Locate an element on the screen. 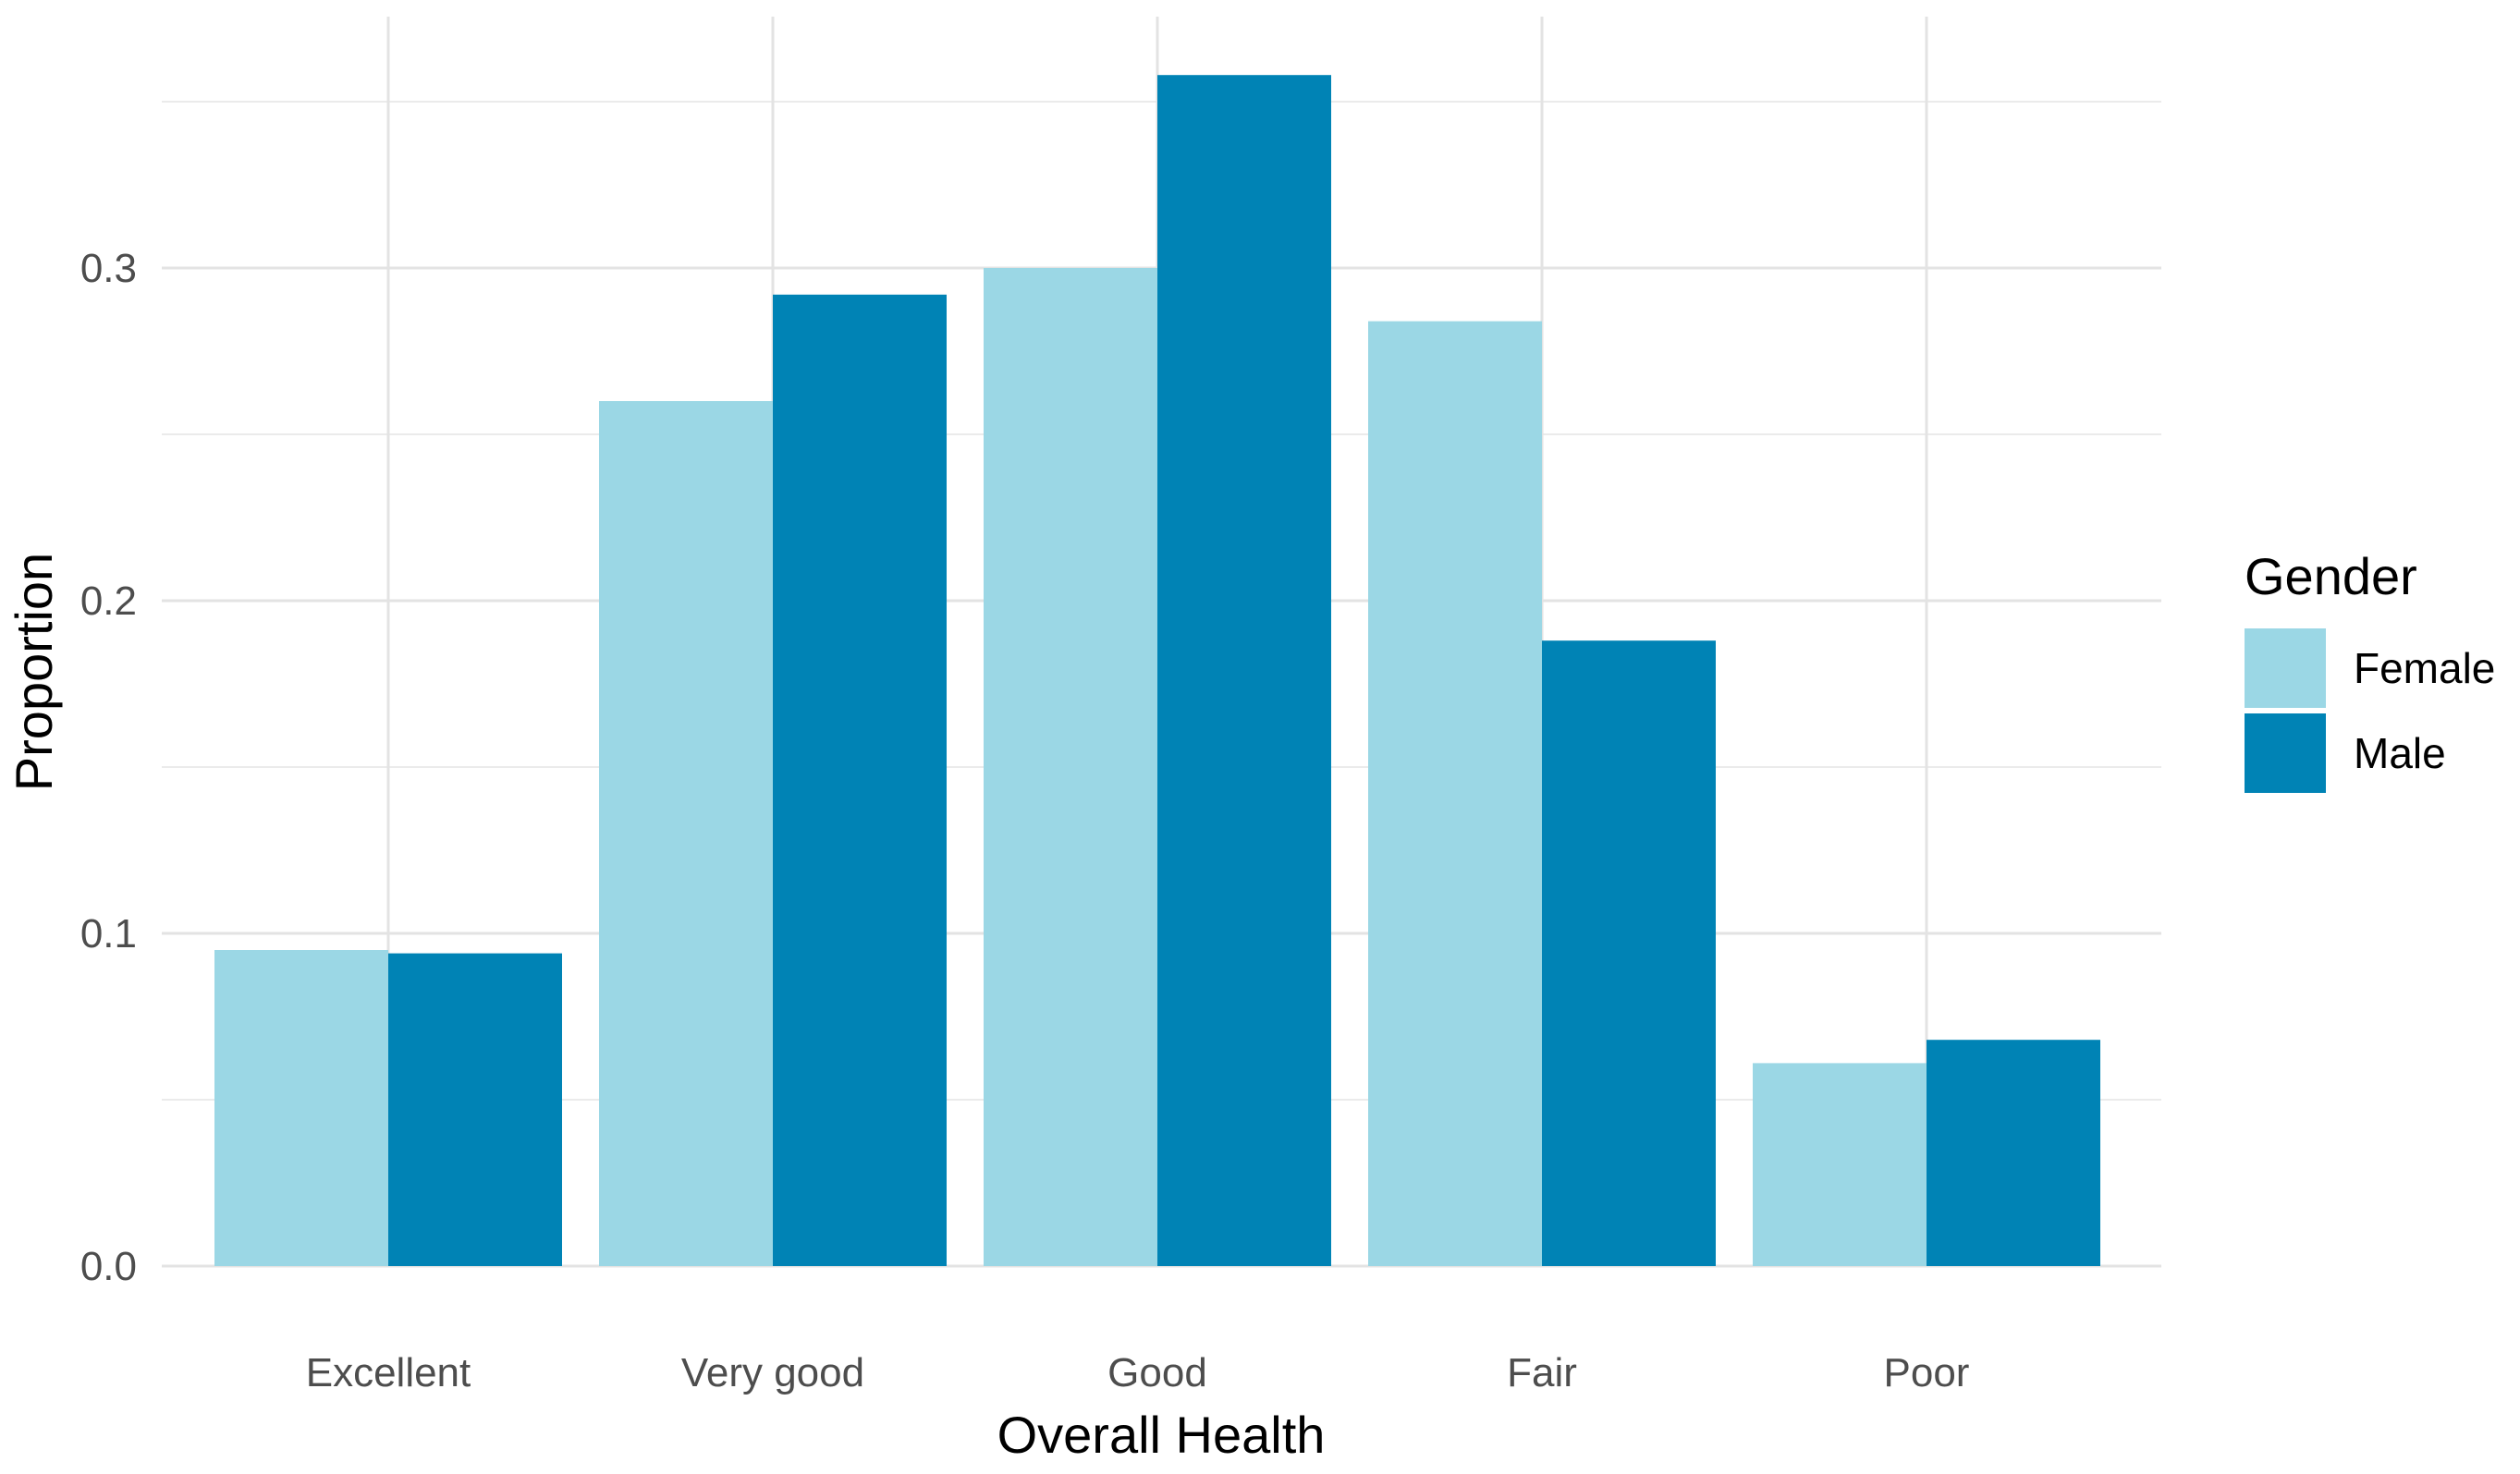 This screenshot has width=2520, height=1474. legend-key-female is located at coordinates (2285, 668).